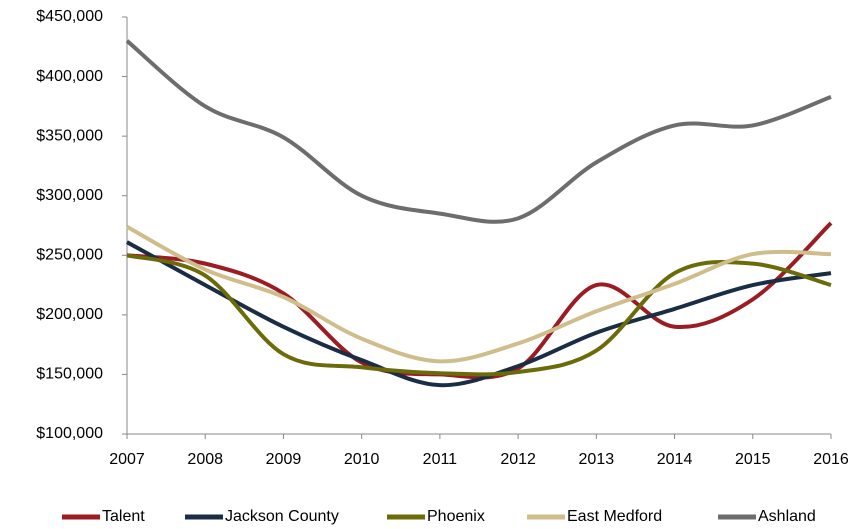 The image size is (863, 529). What do you see at coordinates (831, 459) in the screenshot?
I see `x-tick-label: 2016` at bounding box center [831, 459].